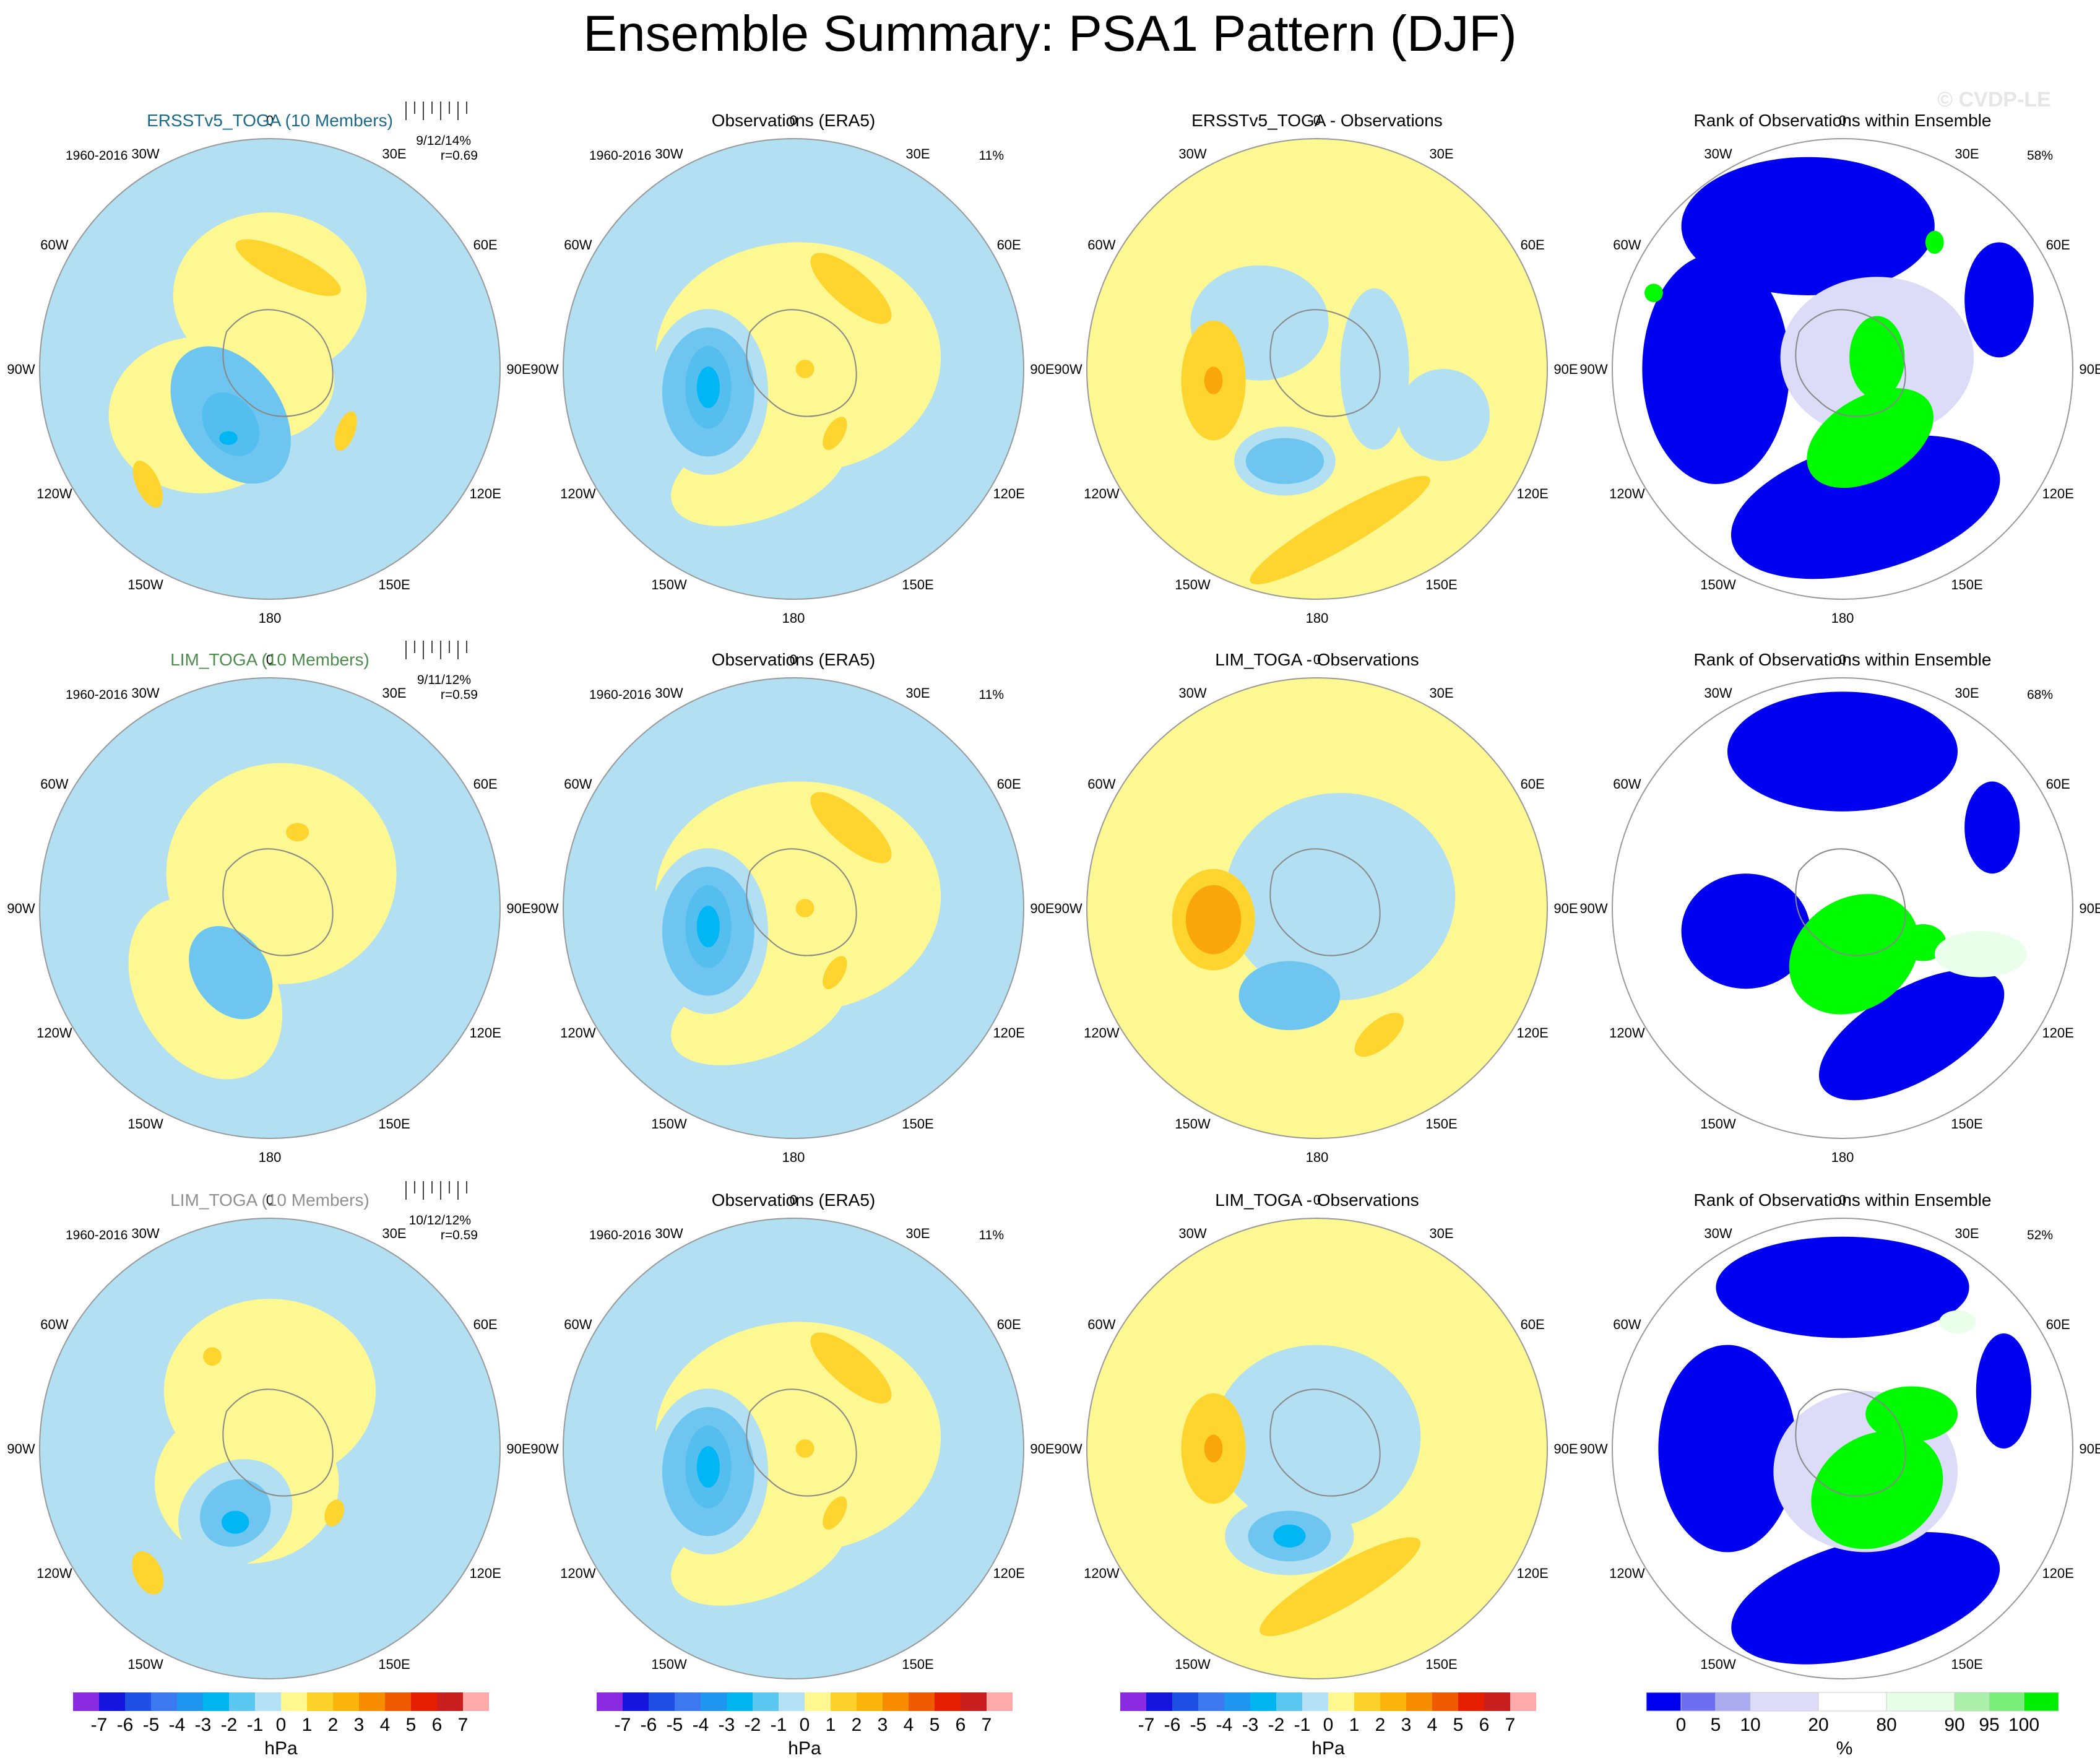  What do you see at coordinates (440, 1220) in the screenshot?
I see `rank-stat: 10/12/12%` at bounding box center [440, 1220].